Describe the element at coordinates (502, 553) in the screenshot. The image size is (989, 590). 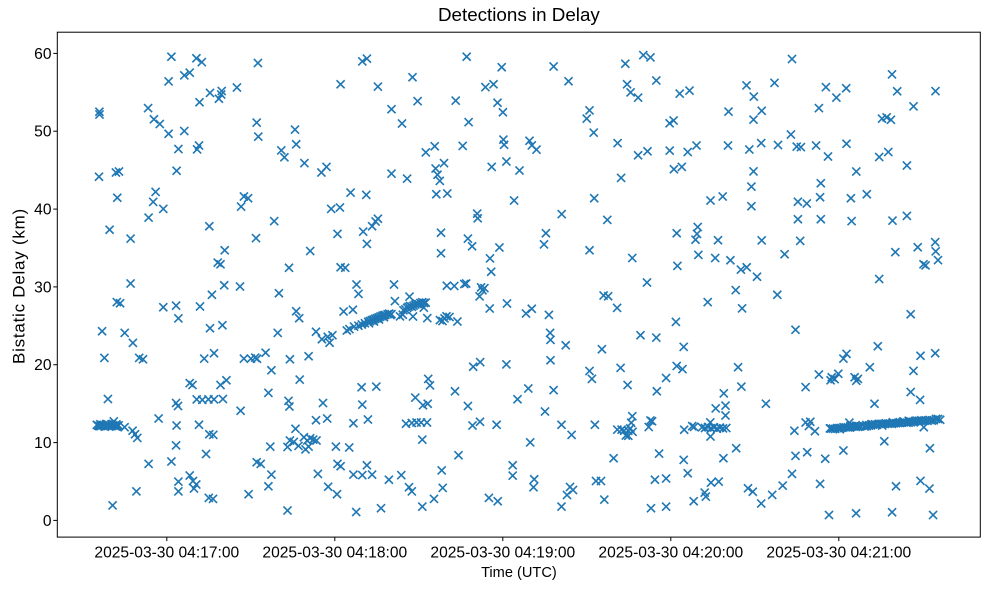
I see `svg-text: 2025-03-30 04:19:00` at that location.